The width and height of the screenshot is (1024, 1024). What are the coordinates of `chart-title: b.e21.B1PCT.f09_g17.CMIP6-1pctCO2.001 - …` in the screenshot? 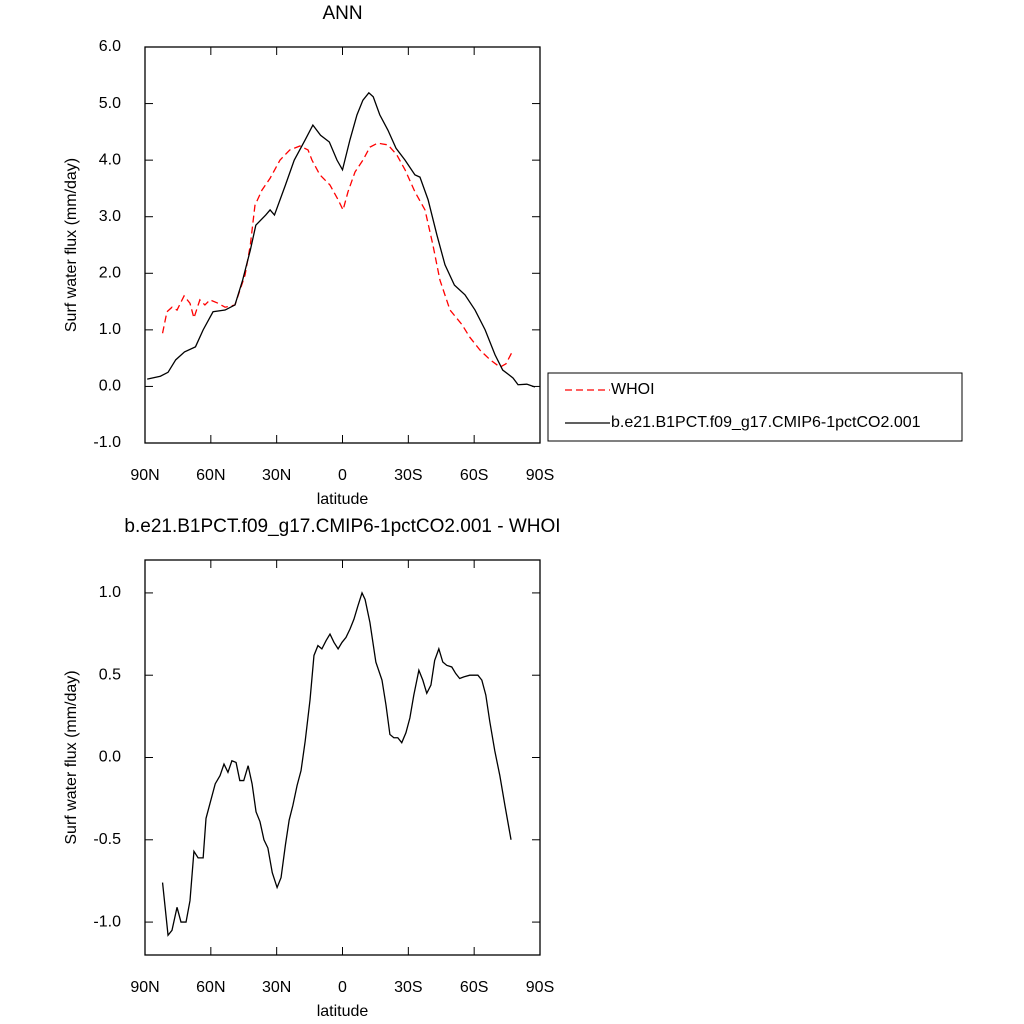 It's located at (342, 526).